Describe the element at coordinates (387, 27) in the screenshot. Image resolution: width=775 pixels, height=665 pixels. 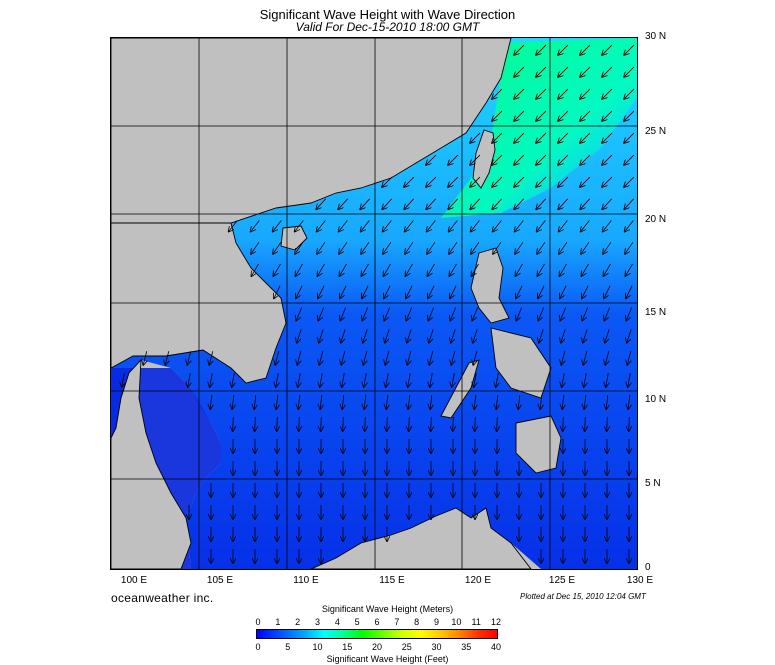
I see `map-subtitle: Valid For Dec-15-2010 18:00 GMT` at that location.